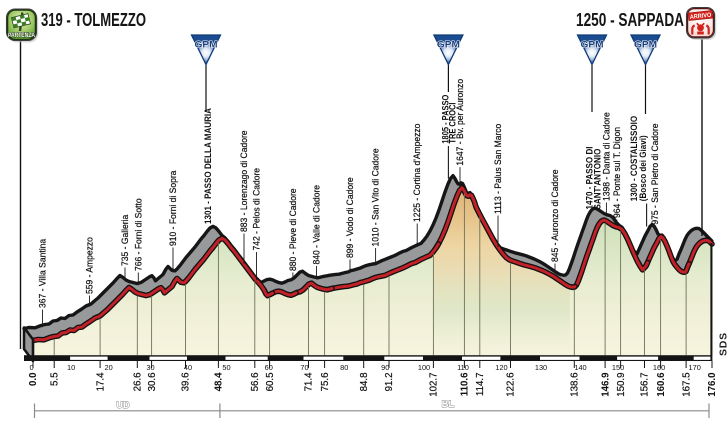  I want to click on svg-text: 26.6, so click(138, 382).